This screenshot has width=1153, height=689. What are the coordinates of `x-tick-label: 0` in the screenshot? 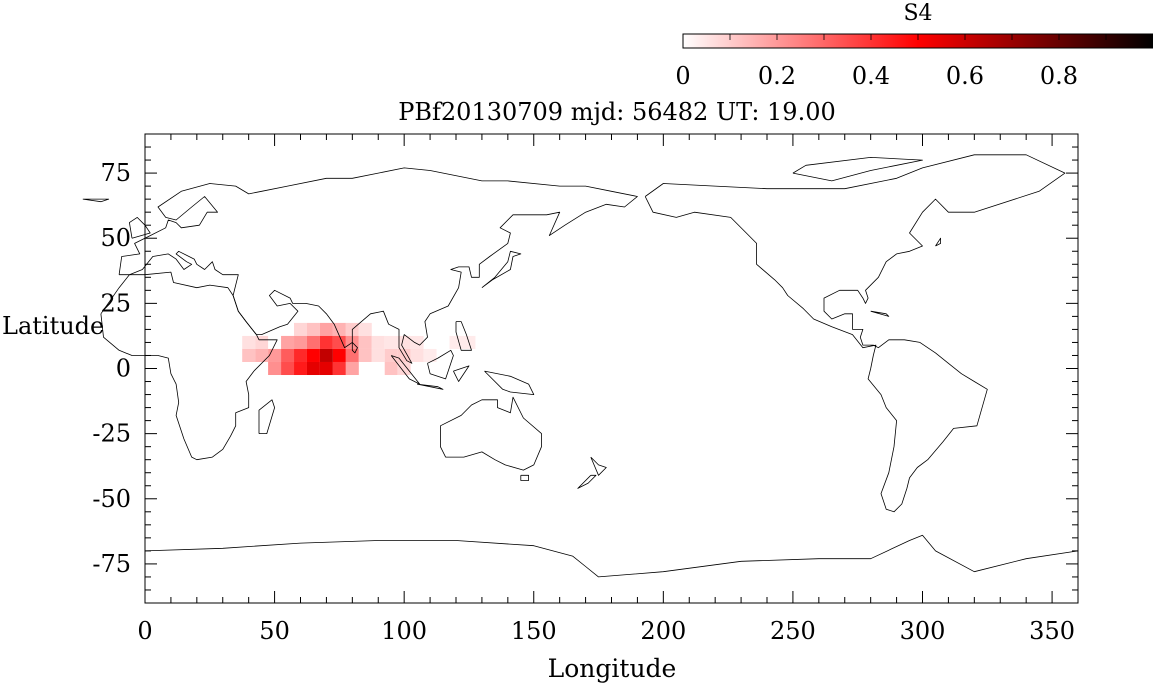 It's located at (144, 631).